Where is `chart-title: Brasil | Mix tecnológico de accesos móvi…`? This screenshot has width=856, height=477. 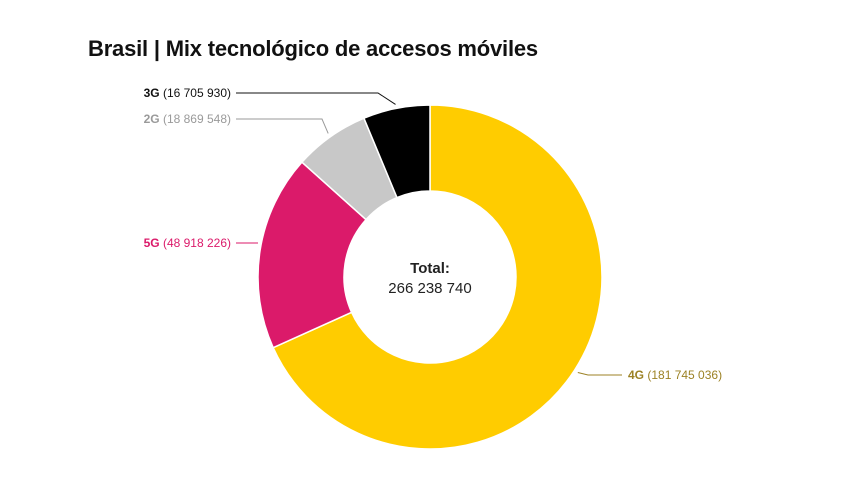
chart-title: Brasil | Mix tecnológico de accesos móvi… is located at coordinates (313, 48).